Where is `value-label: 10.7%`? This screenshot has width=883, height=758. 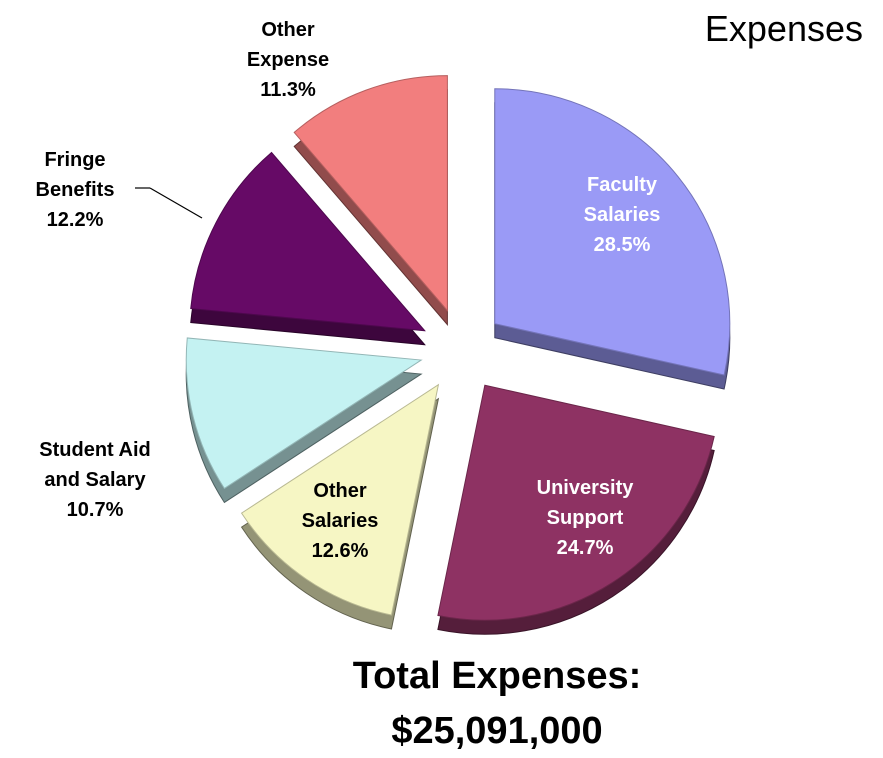
value-label: 10.7% is located at coordinates (95, 510).